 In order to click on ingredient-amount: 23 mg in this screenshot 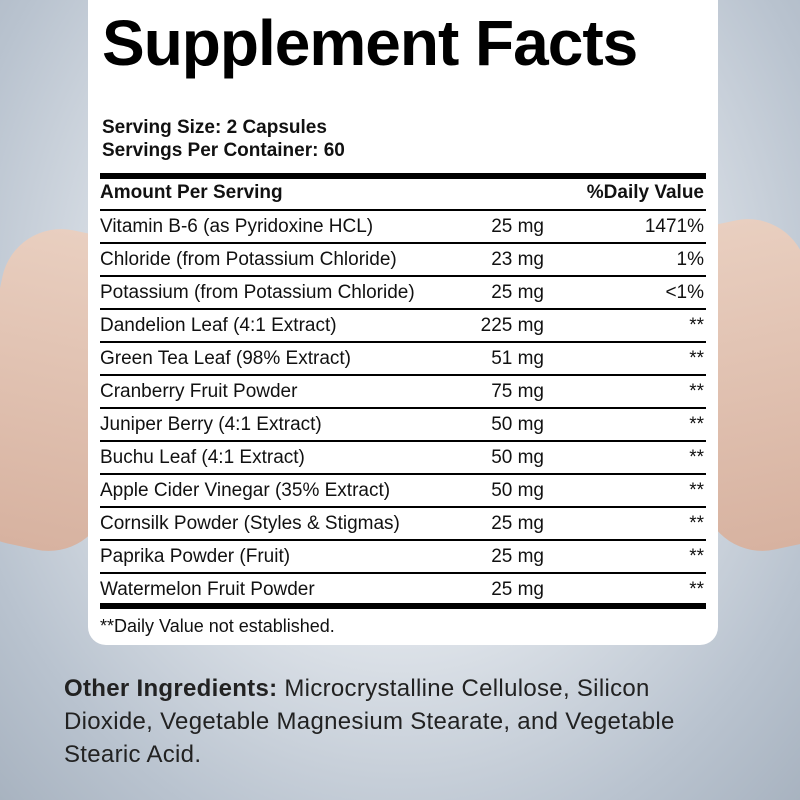, I will do `click(517, 259)`.